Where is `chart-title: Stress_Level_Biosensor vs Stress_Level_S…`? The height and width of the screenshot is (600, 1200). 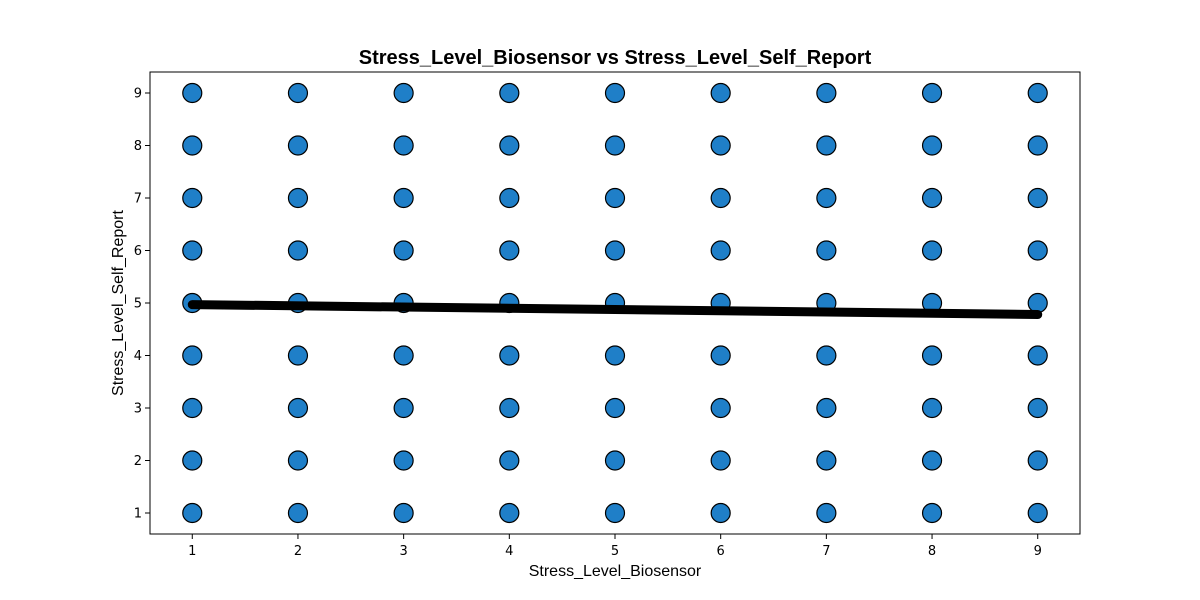 chart-title: Stress_Level_Biosensor vs Stress_Level_S… is located at coordinates (615, 58).